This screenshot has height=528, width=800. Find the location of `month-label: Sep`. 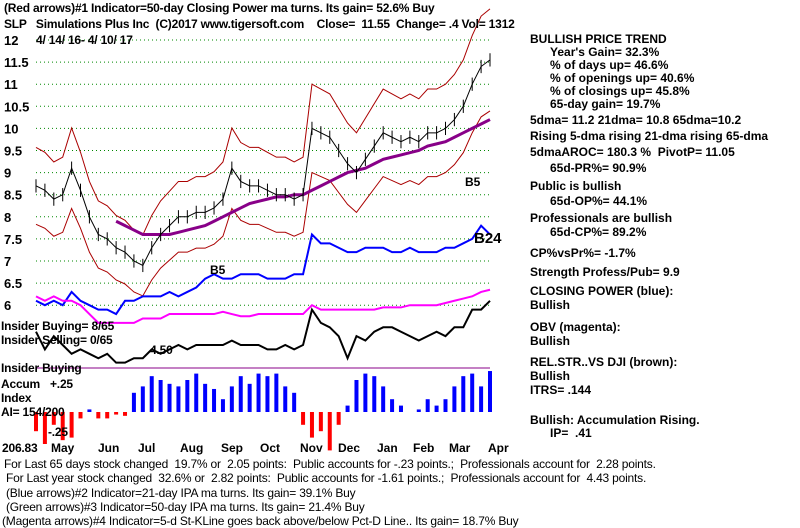

month-label: Sep is located at coordinates (232, 448).